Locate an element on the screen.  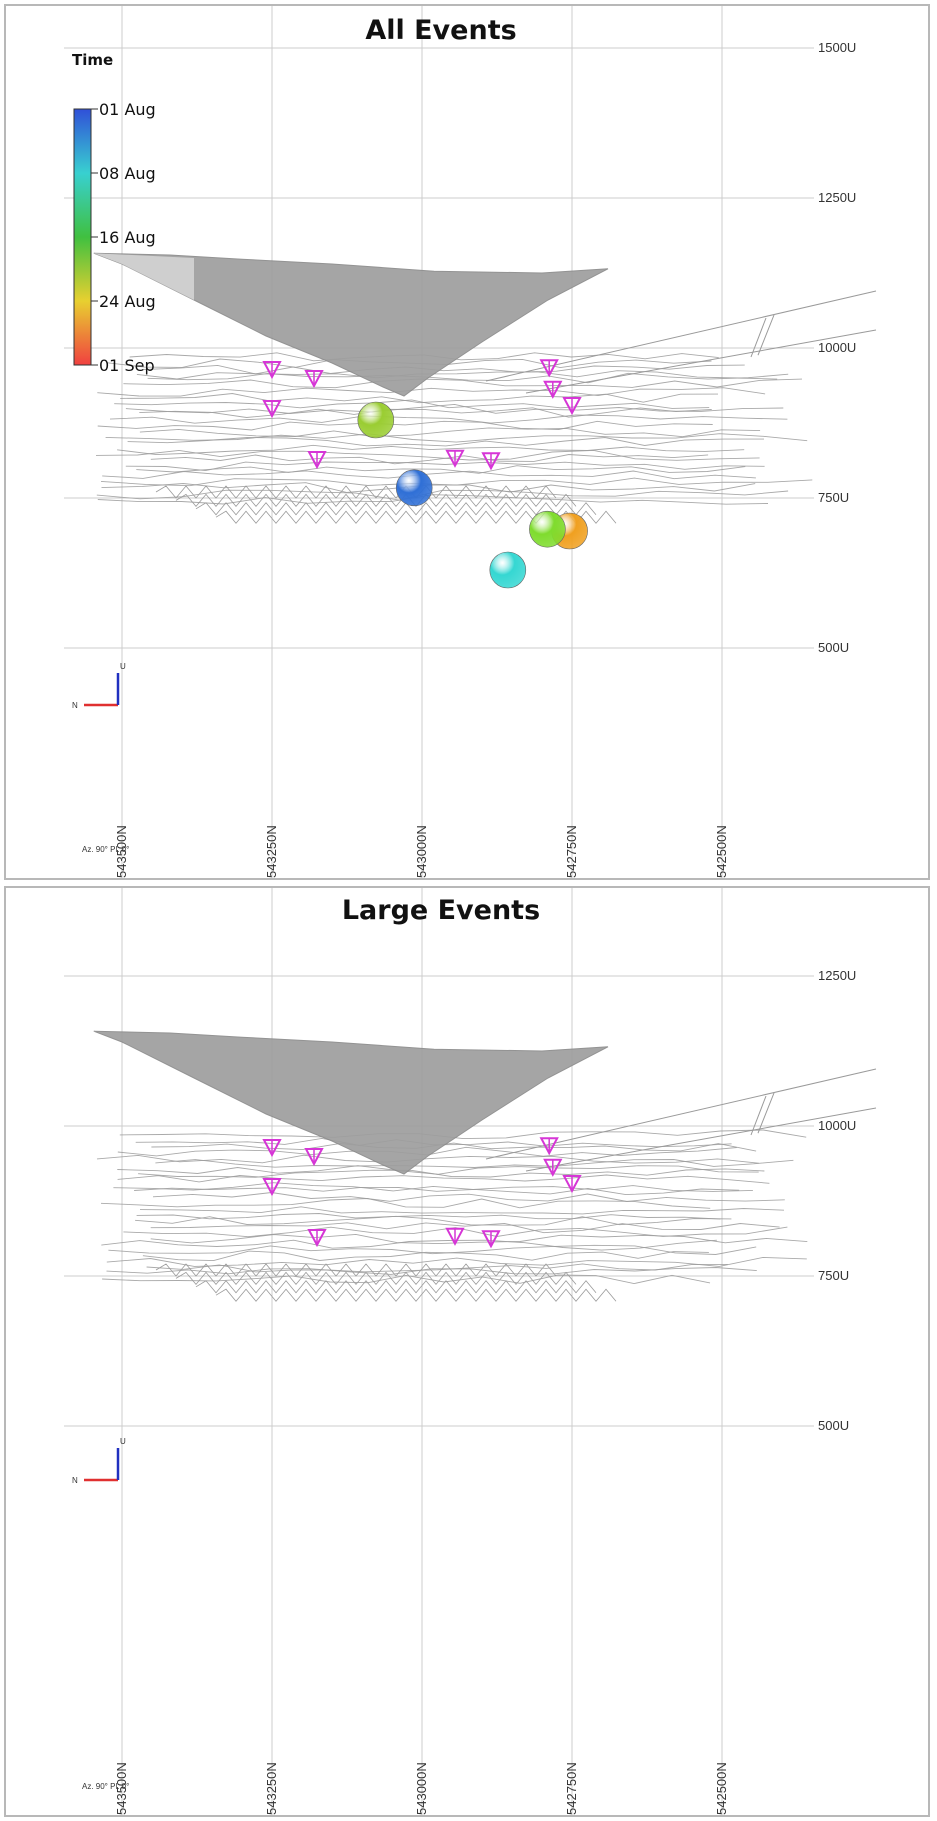
legend-tick-label: 16 Aug is located at coordinates (127, 237).